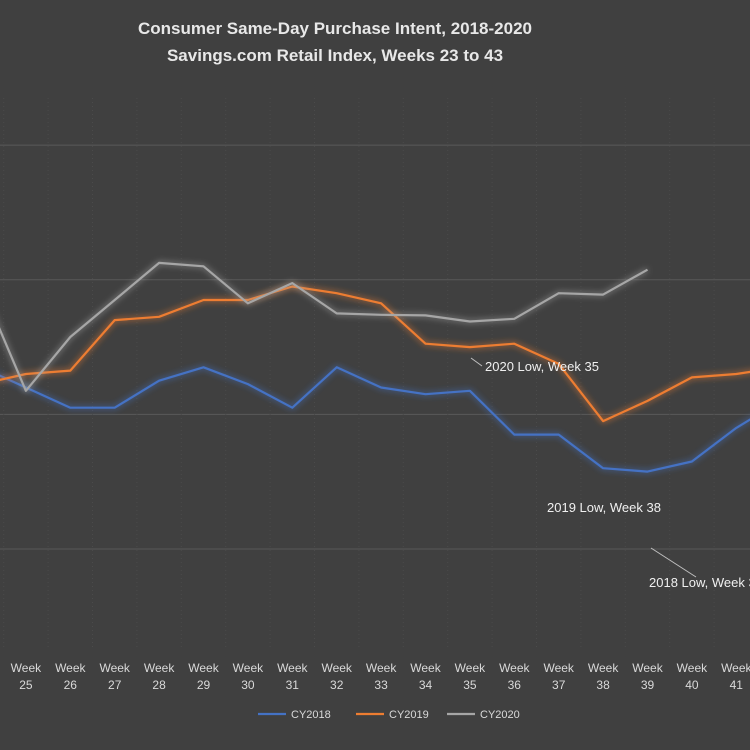 The height and width of the screenshot is (750, 750). I want to click on legend-item-cy2020: CY2020, so click(483, 715).